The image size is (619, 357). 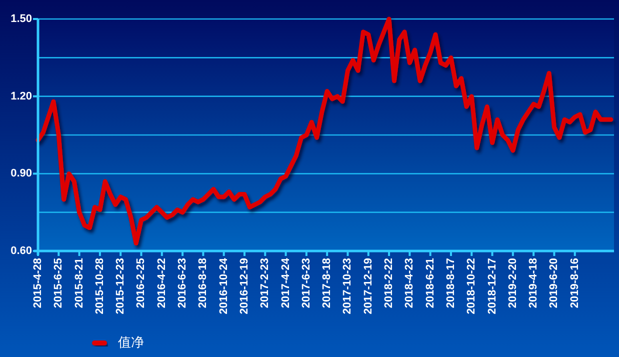 What do you see at coordinates (534, 283) in the screenshot?
I see `x-tick-label: 2019-4-18` at bounding box center [534, 283].